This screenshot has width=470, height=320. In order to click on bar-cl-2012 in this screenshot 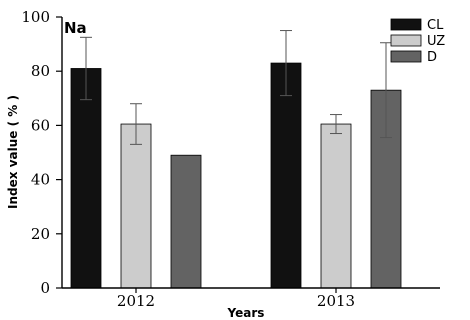, I will do `click(86, 178)`.